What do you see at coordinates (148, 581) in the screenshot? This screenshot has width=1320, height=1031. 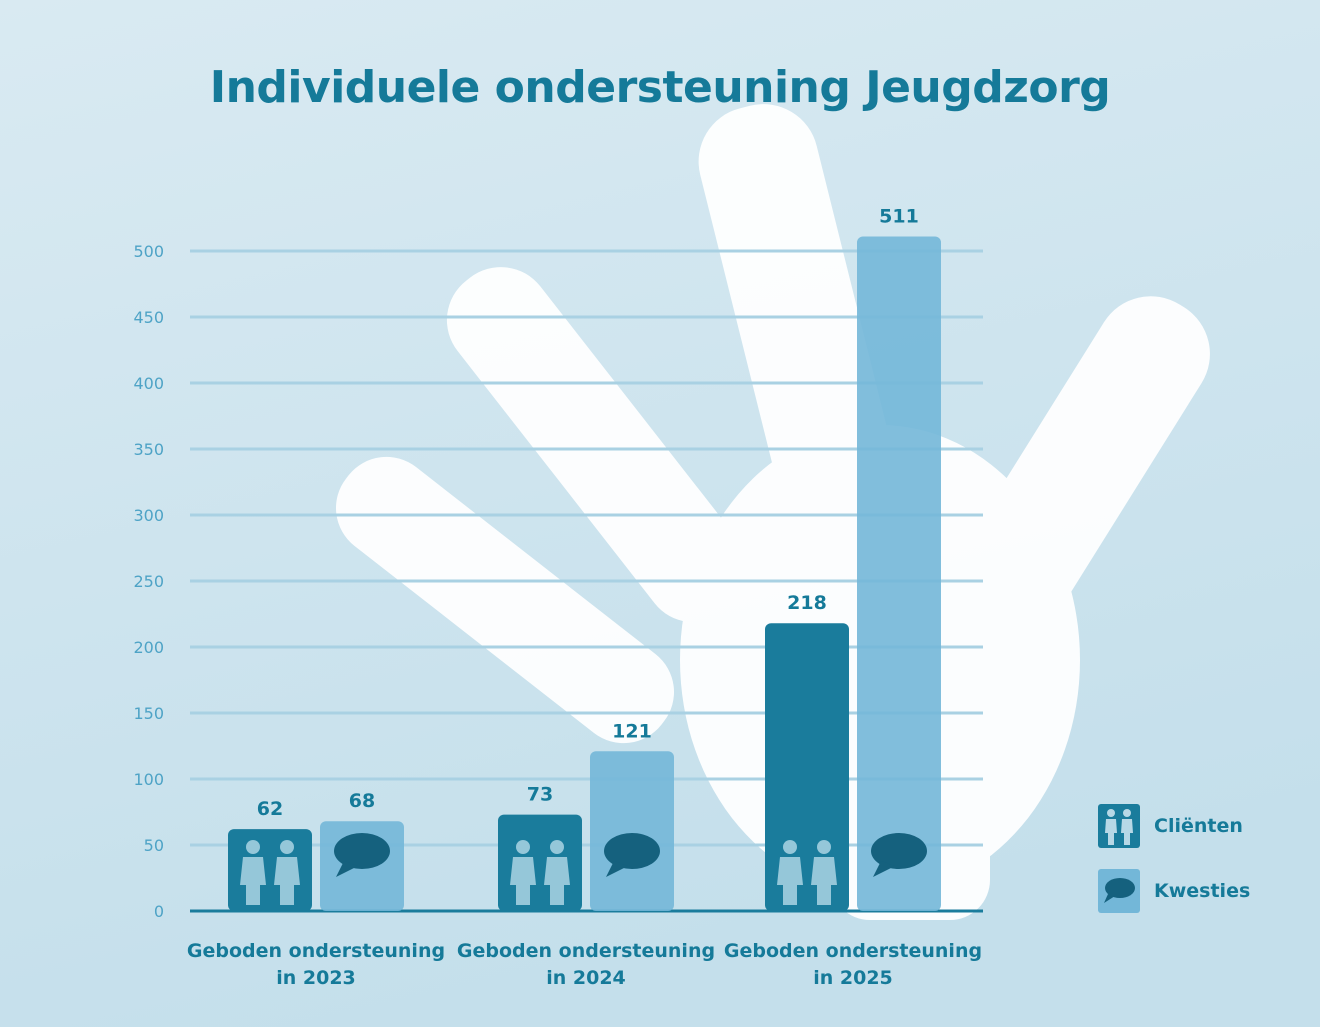 I see `y-tick-label: 250` at bounding box center [148, 581].